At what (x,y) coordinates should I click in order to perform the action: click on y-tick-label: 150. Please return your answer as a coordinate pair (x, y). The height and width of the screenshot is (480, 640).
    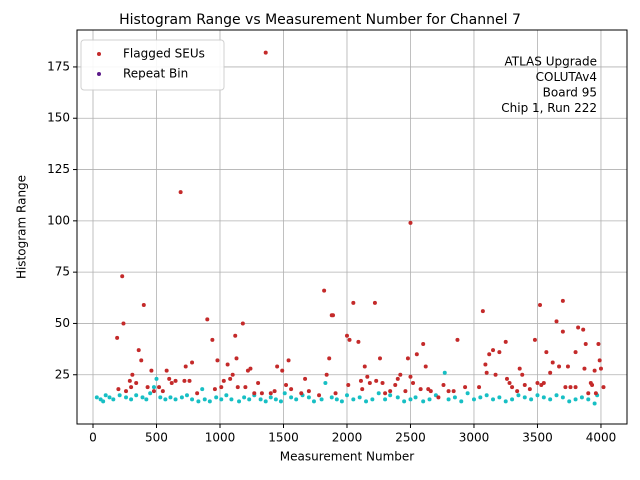
    Looking at the image, I should click on (58, 118).